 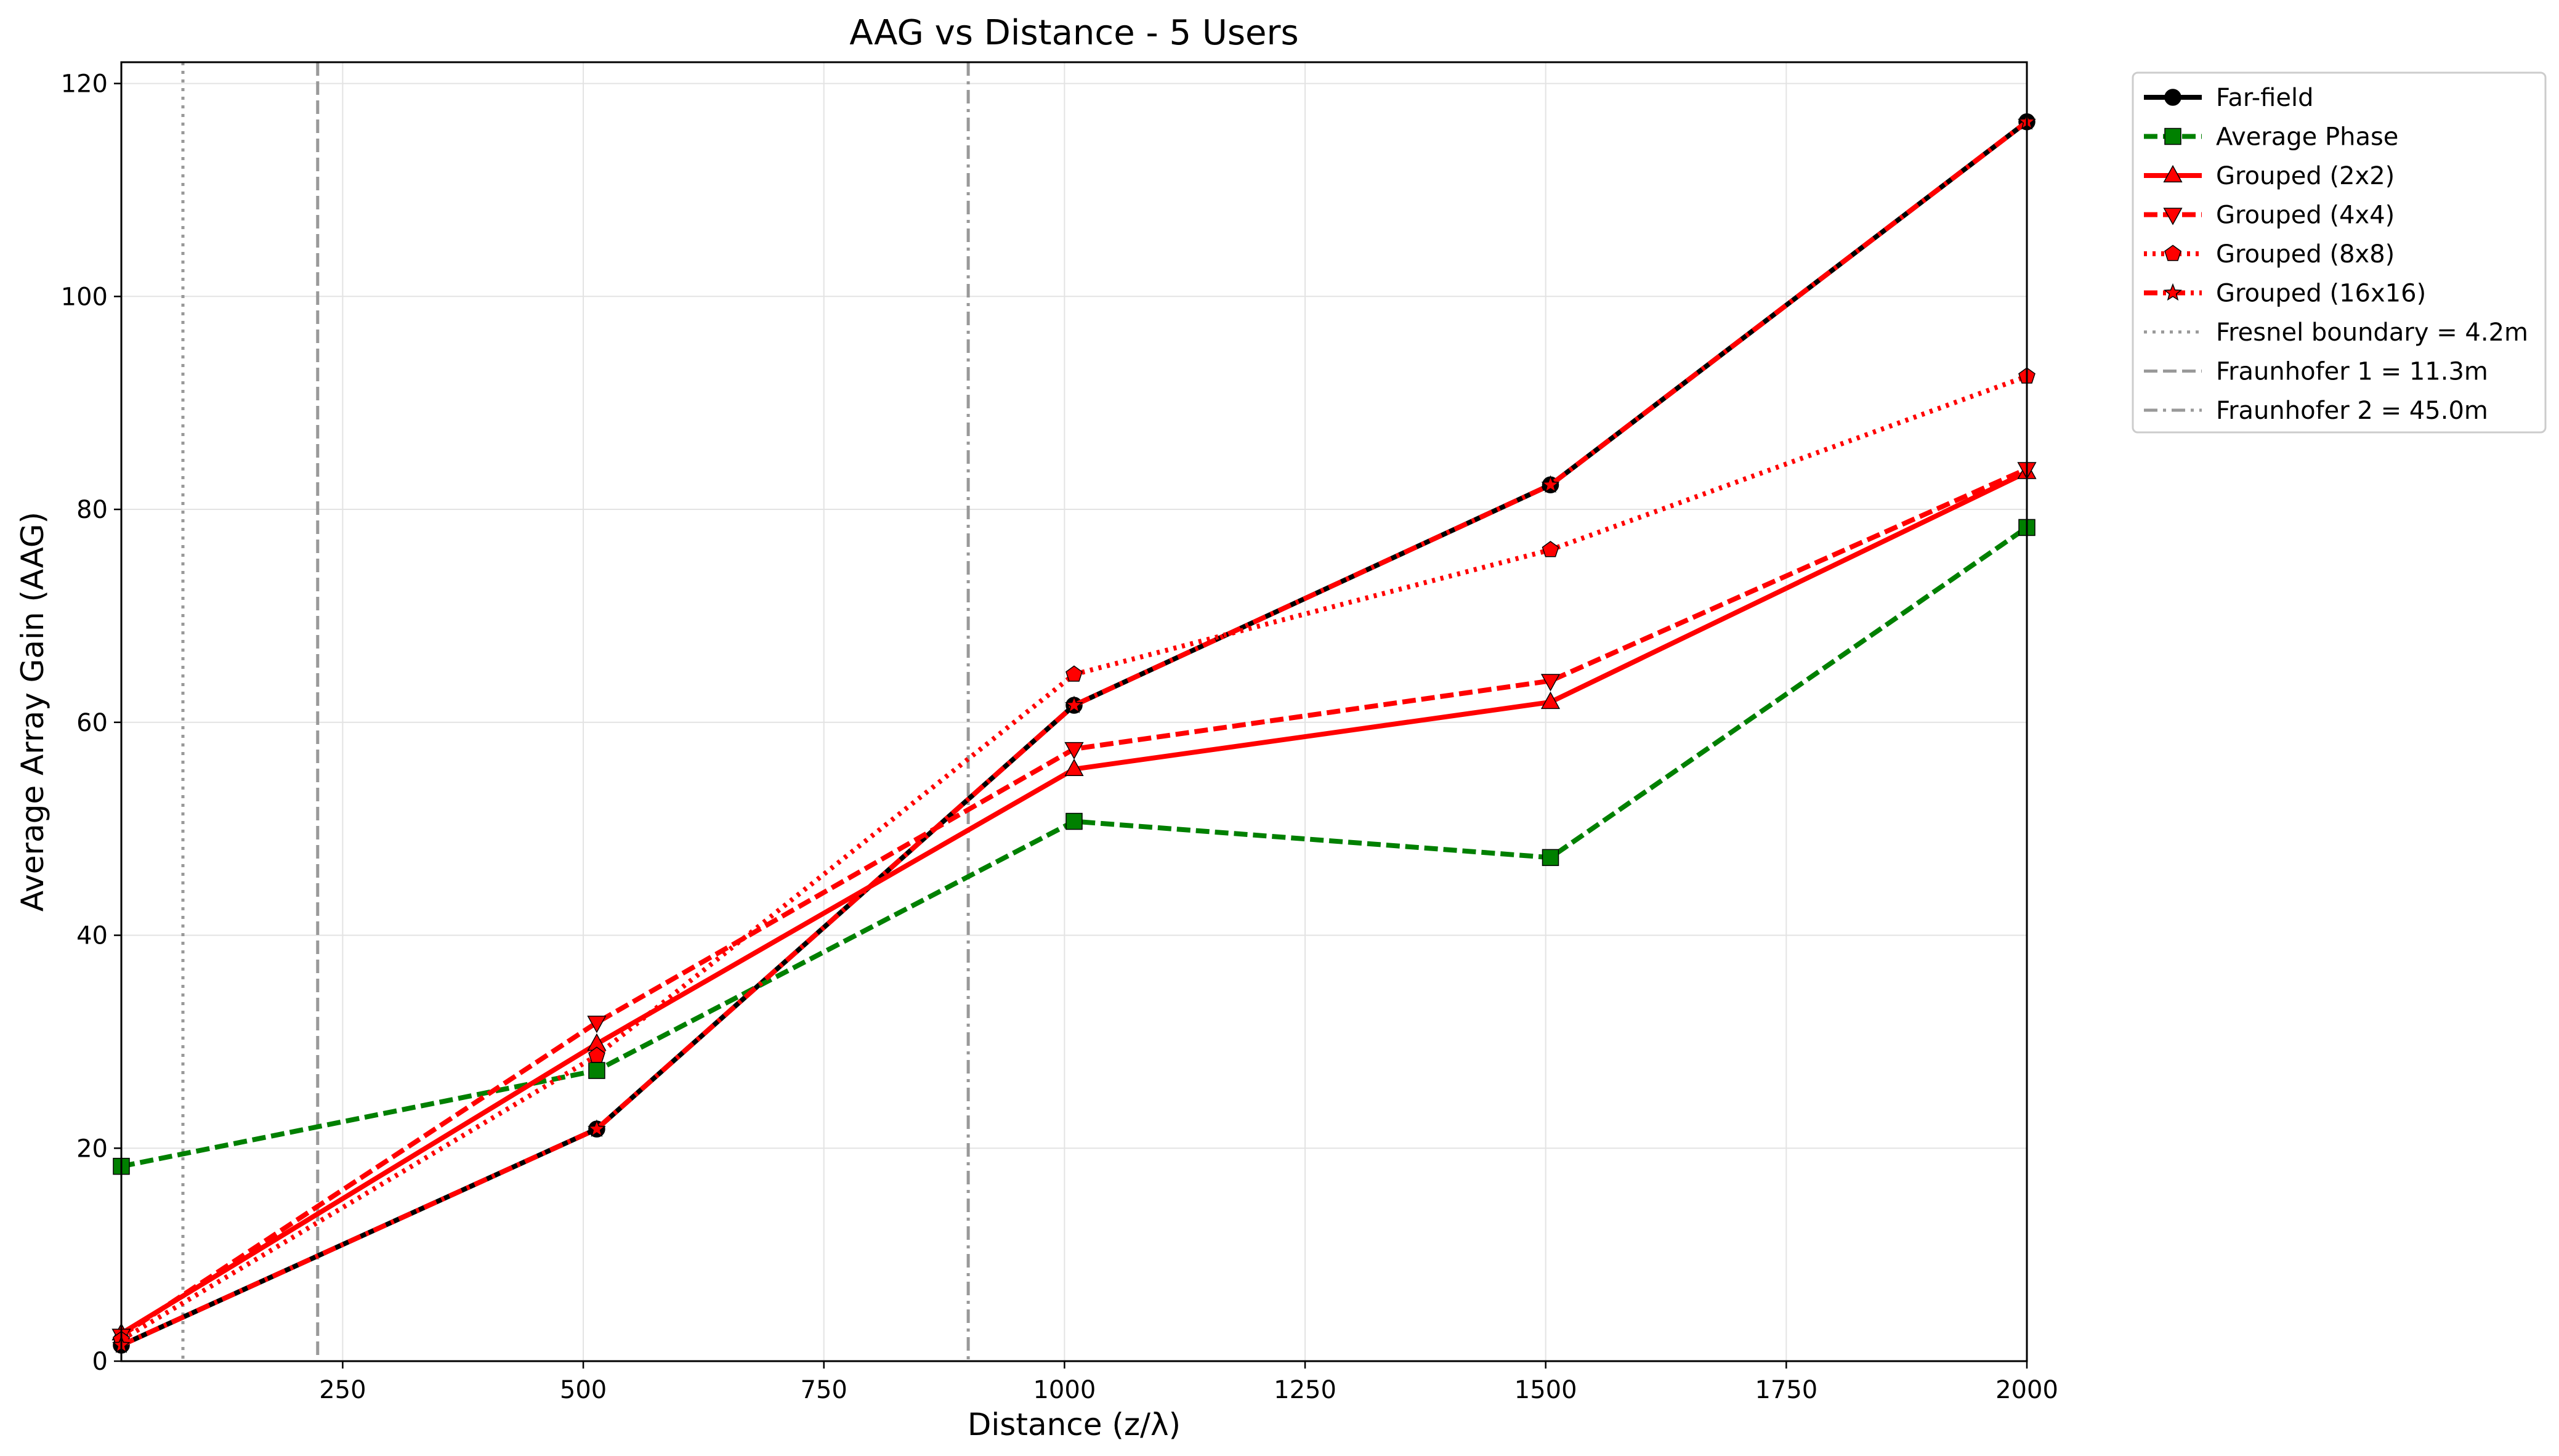 I want to click on legend-item: Grouped (4x4), so click(x=2269, y=215).